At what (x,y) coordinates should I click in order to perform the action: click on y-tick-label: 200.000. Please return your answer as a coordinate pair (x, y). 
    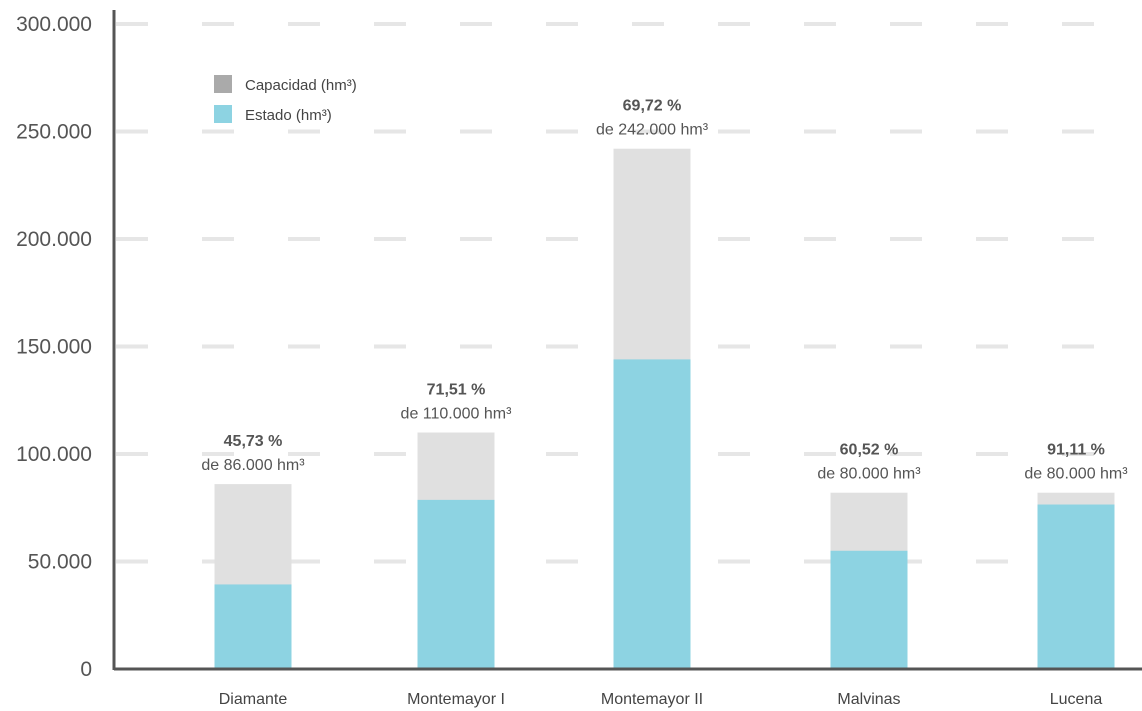
    Looking at the image, I should click on (54, 239).